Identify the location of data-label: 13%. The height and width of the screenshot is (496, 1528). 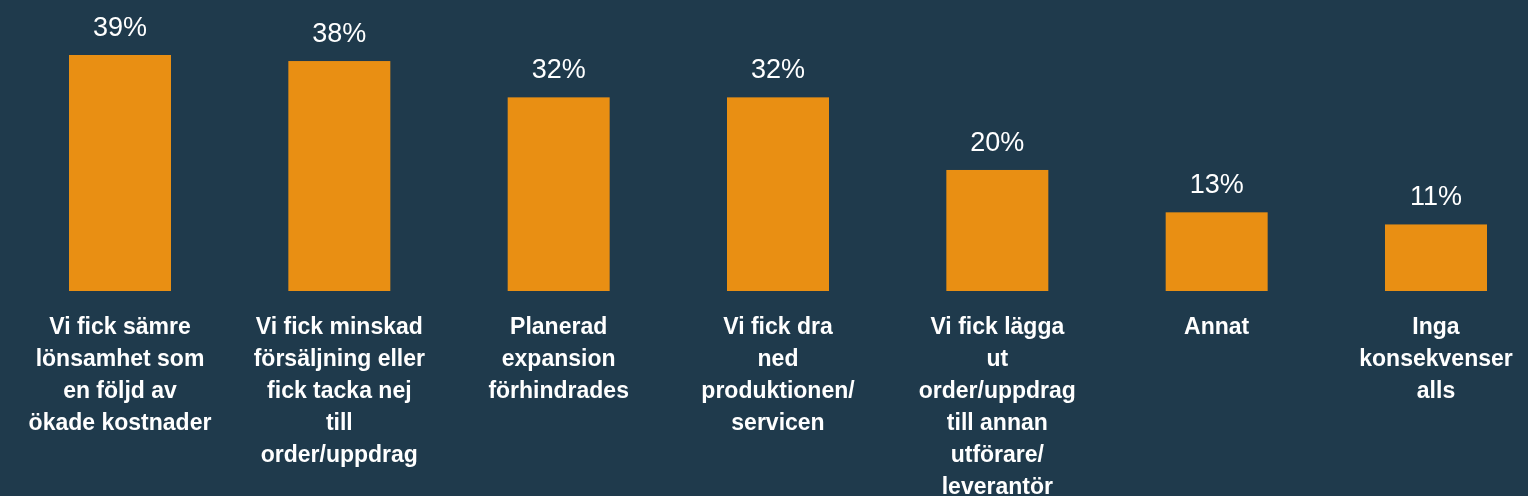
(1216, 184).